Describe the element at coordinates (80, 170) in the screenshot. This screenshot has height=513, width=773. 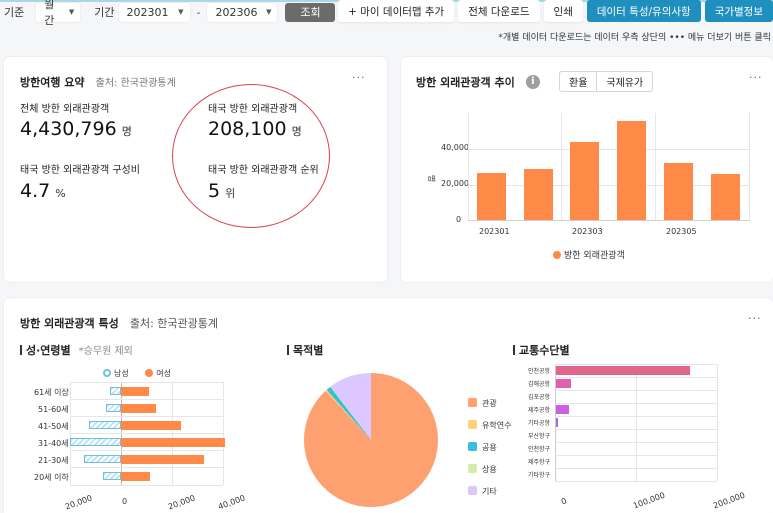
I see `thai-share-label: 태국 방한 외래관광객 구성비` at that location.